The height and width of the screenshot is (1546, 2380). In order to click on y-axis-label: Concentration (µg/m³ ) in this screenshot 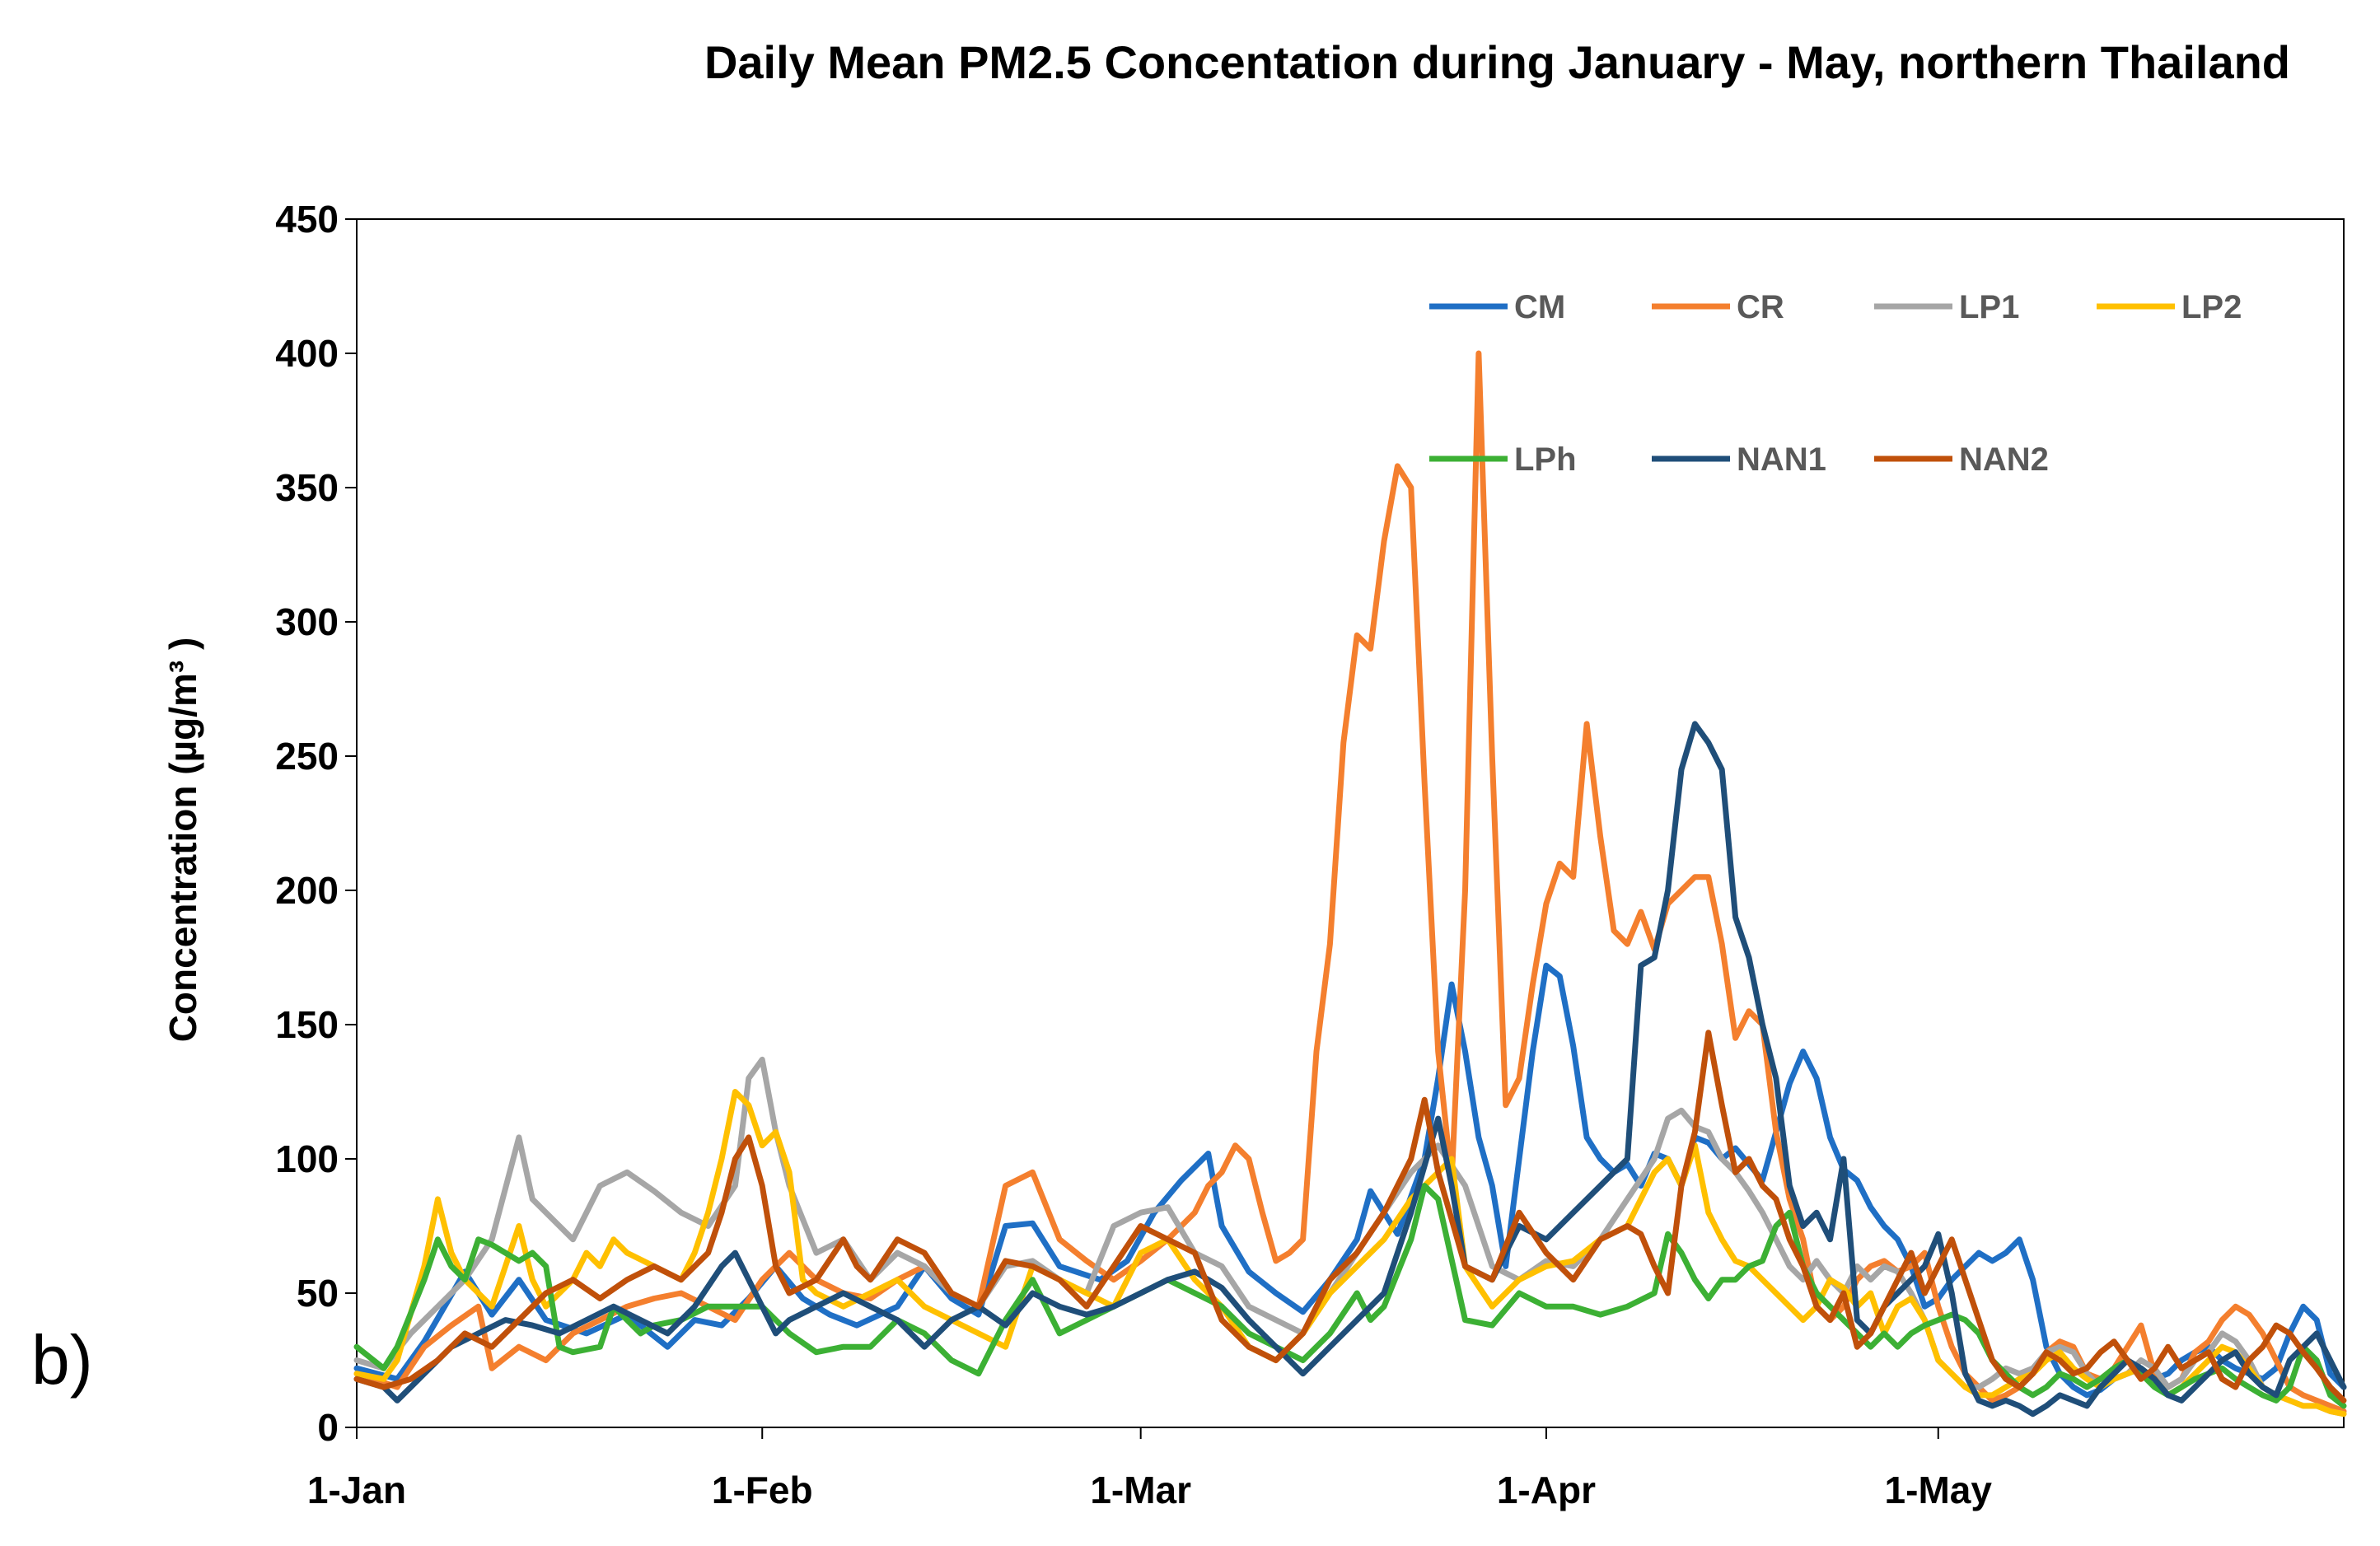, I will do `click(182, 840)`.